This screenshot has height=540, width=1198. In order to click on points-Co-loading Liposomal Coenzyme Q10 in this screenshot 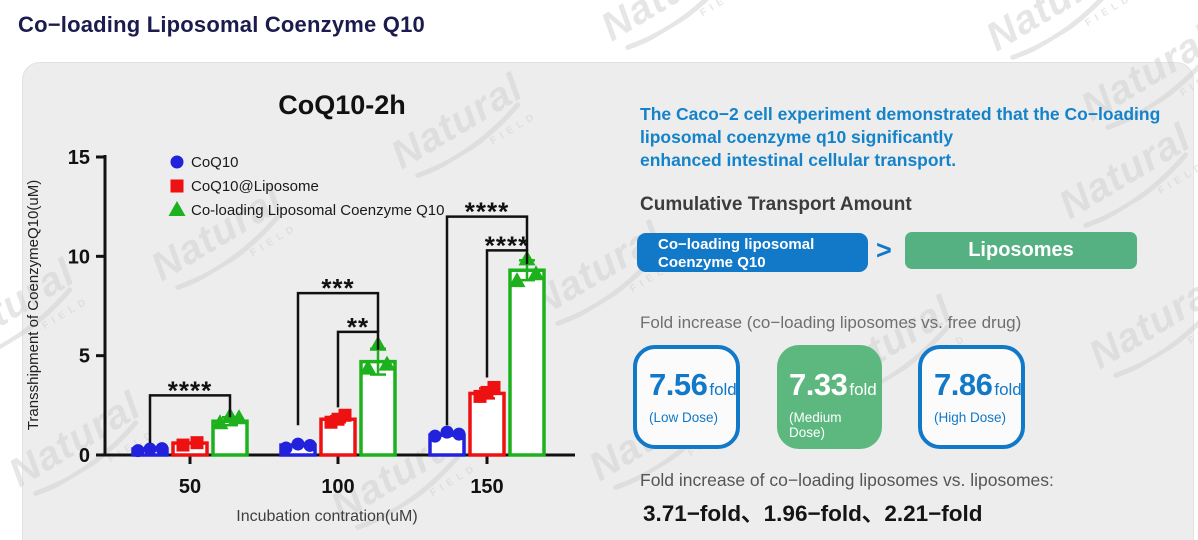, I will do `click(378, 340)`.